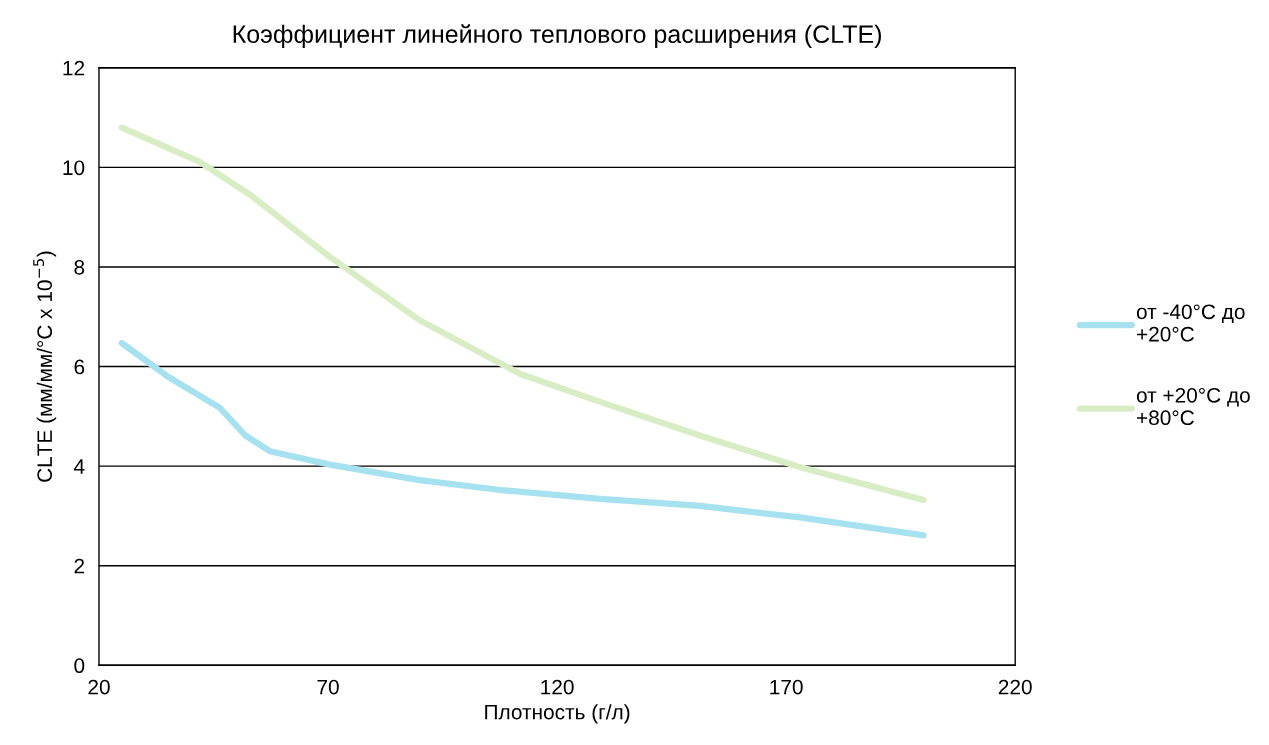 Image resolution: width=1269 pixels, height=745 pixels. I want to click on x-tick-label: 20, so click(99, 687).